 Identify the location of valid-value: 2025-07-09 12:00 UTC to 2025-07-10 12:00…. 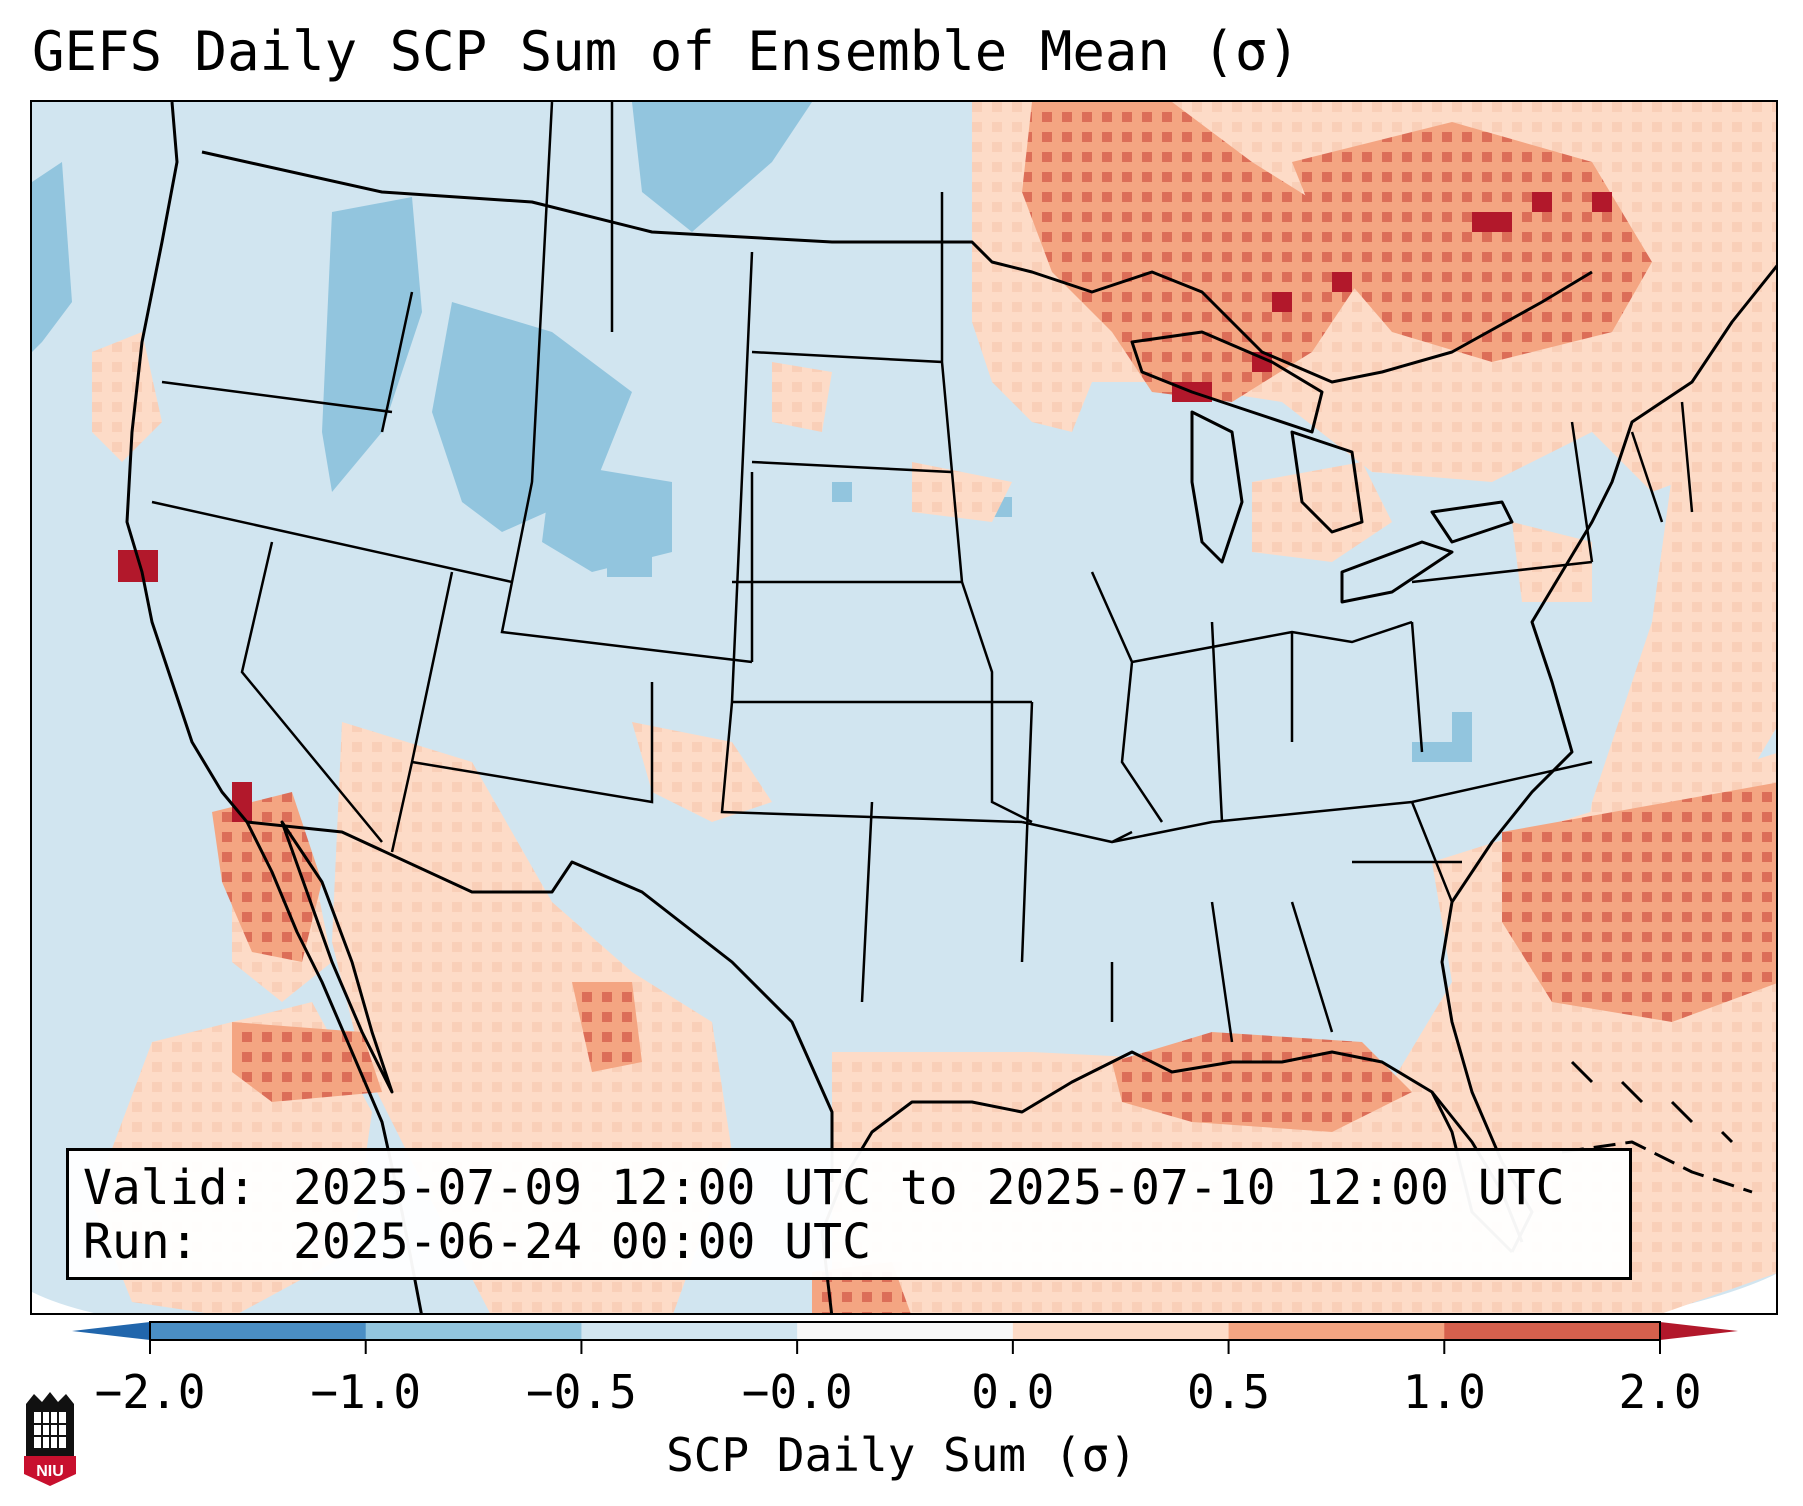
(929, 1188).